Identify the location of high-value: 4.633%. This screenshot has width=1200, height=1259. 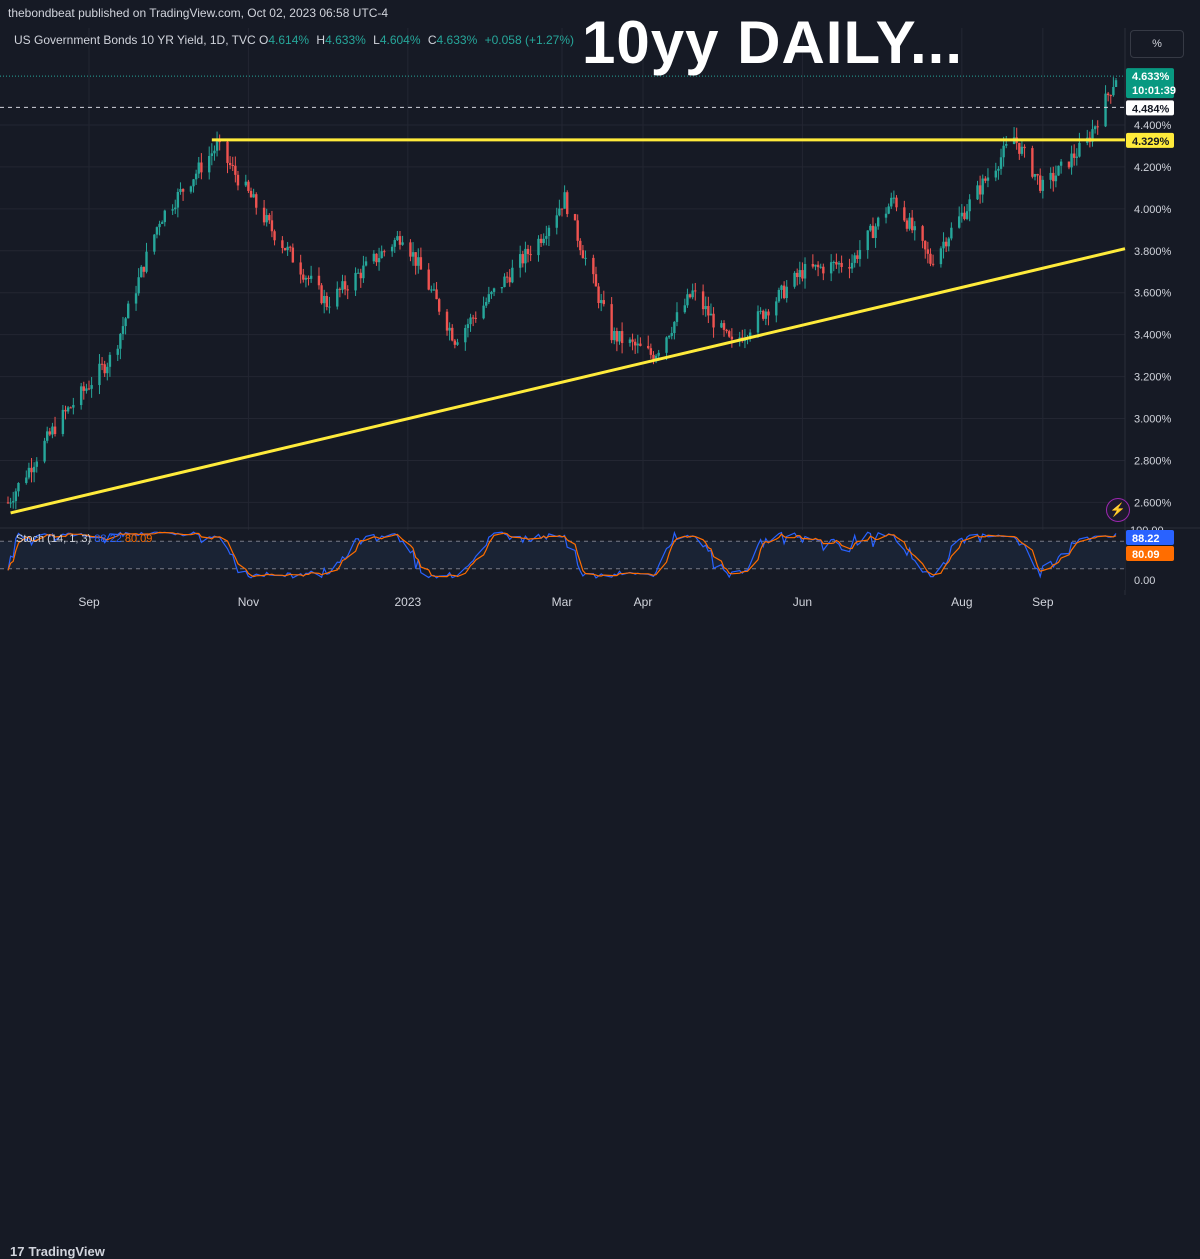
(345, 40).